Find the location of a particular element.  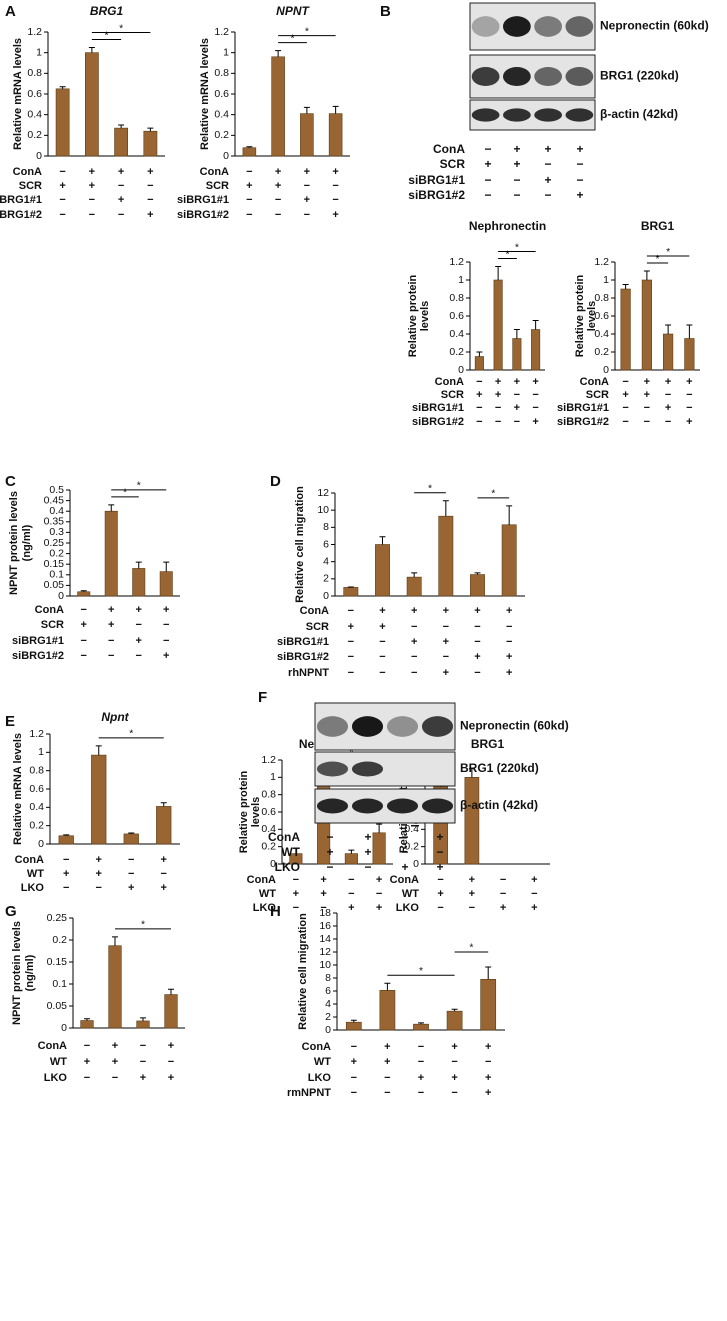

condition-label: LKO is located at coordinates (33, 888).